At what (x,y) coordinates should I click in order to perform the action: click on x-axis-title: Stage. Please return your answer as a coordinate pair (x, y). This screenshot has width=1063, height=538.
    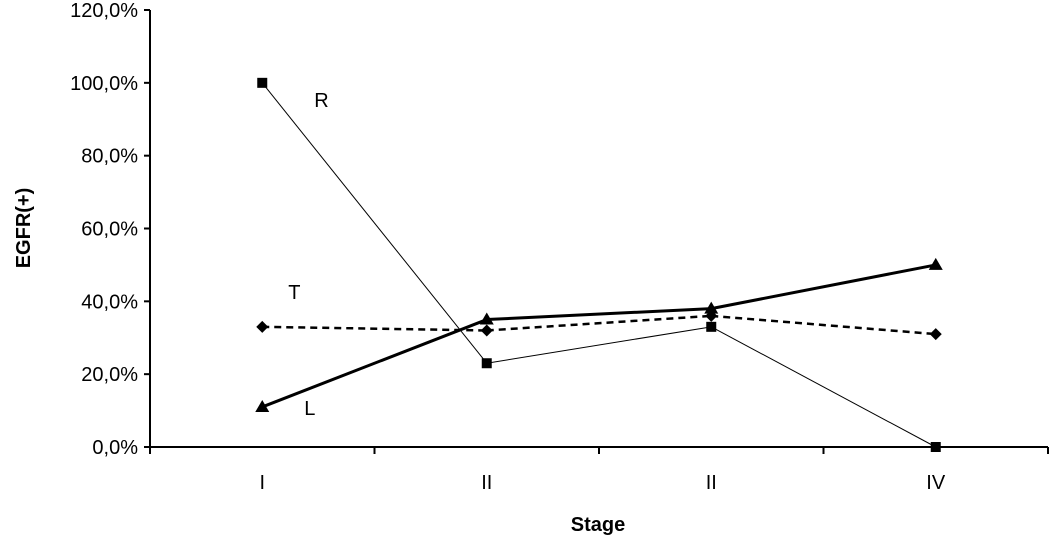
    Looking at the image, I should click on (598, 525).